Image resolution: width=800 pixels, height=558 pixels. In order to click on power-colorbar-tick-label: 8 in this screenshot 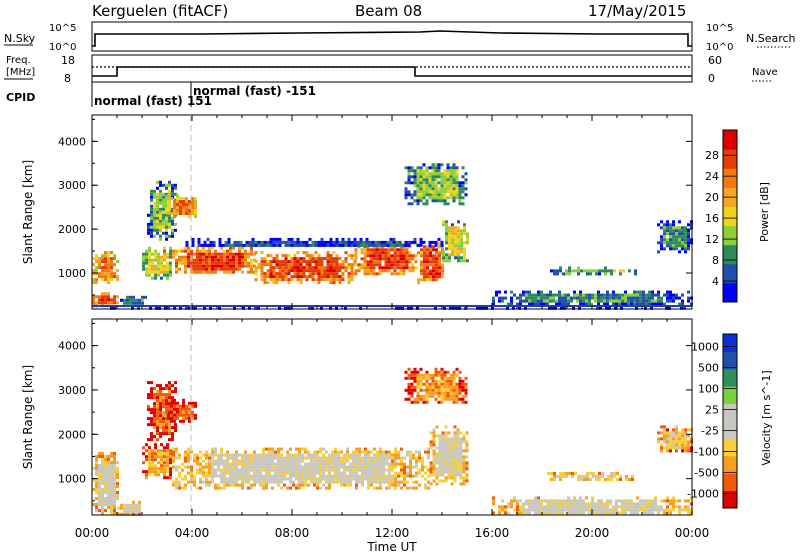, I will do `click(715, 260)`.